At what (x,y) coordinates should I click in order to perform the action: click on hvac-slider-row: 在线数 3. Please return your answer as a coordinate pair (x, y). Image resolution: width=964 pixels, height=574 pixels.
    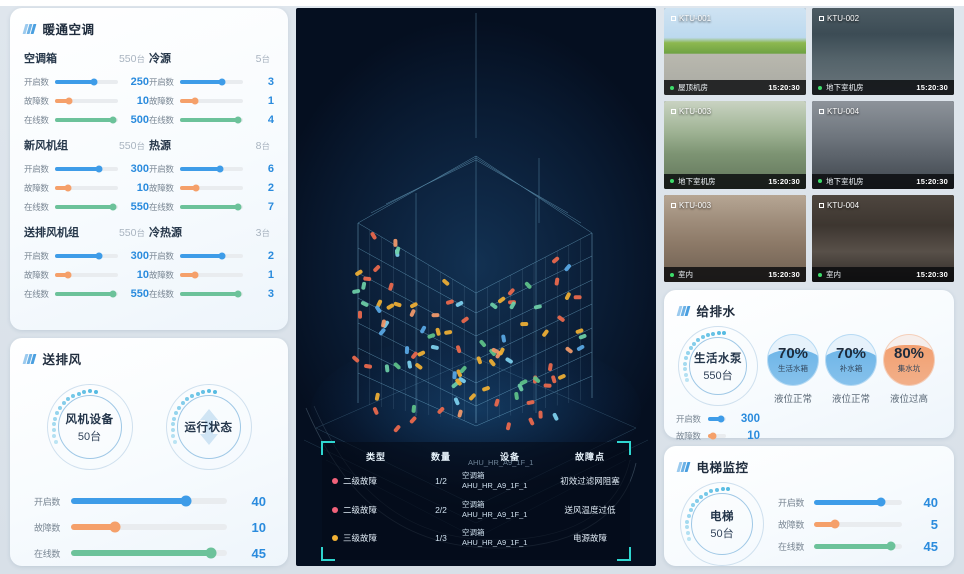
    Looking at the image, I should click on (211, 293).